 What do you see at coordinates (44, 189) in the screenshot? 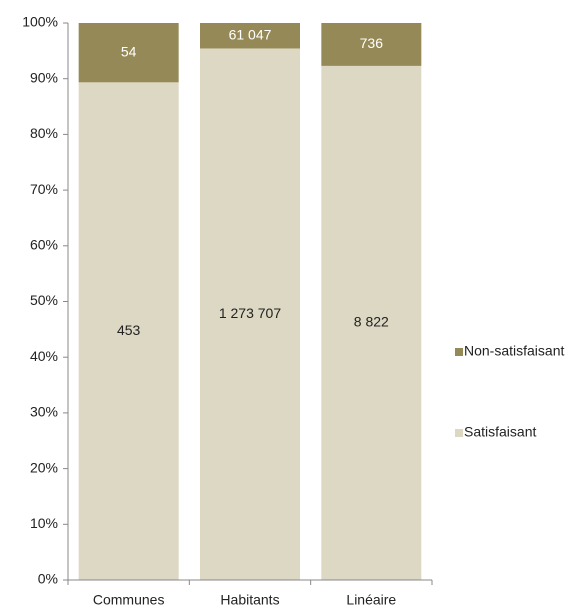
I see `y-tick-label: 70%` at bounding box center [44, 189].